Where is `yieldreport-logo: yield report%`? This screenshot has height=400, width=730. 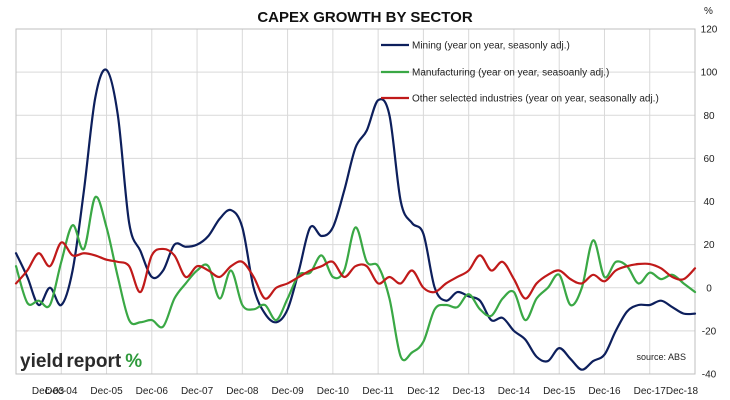 yieldreport-logo: yield report% is located at coordinates (81, 361).